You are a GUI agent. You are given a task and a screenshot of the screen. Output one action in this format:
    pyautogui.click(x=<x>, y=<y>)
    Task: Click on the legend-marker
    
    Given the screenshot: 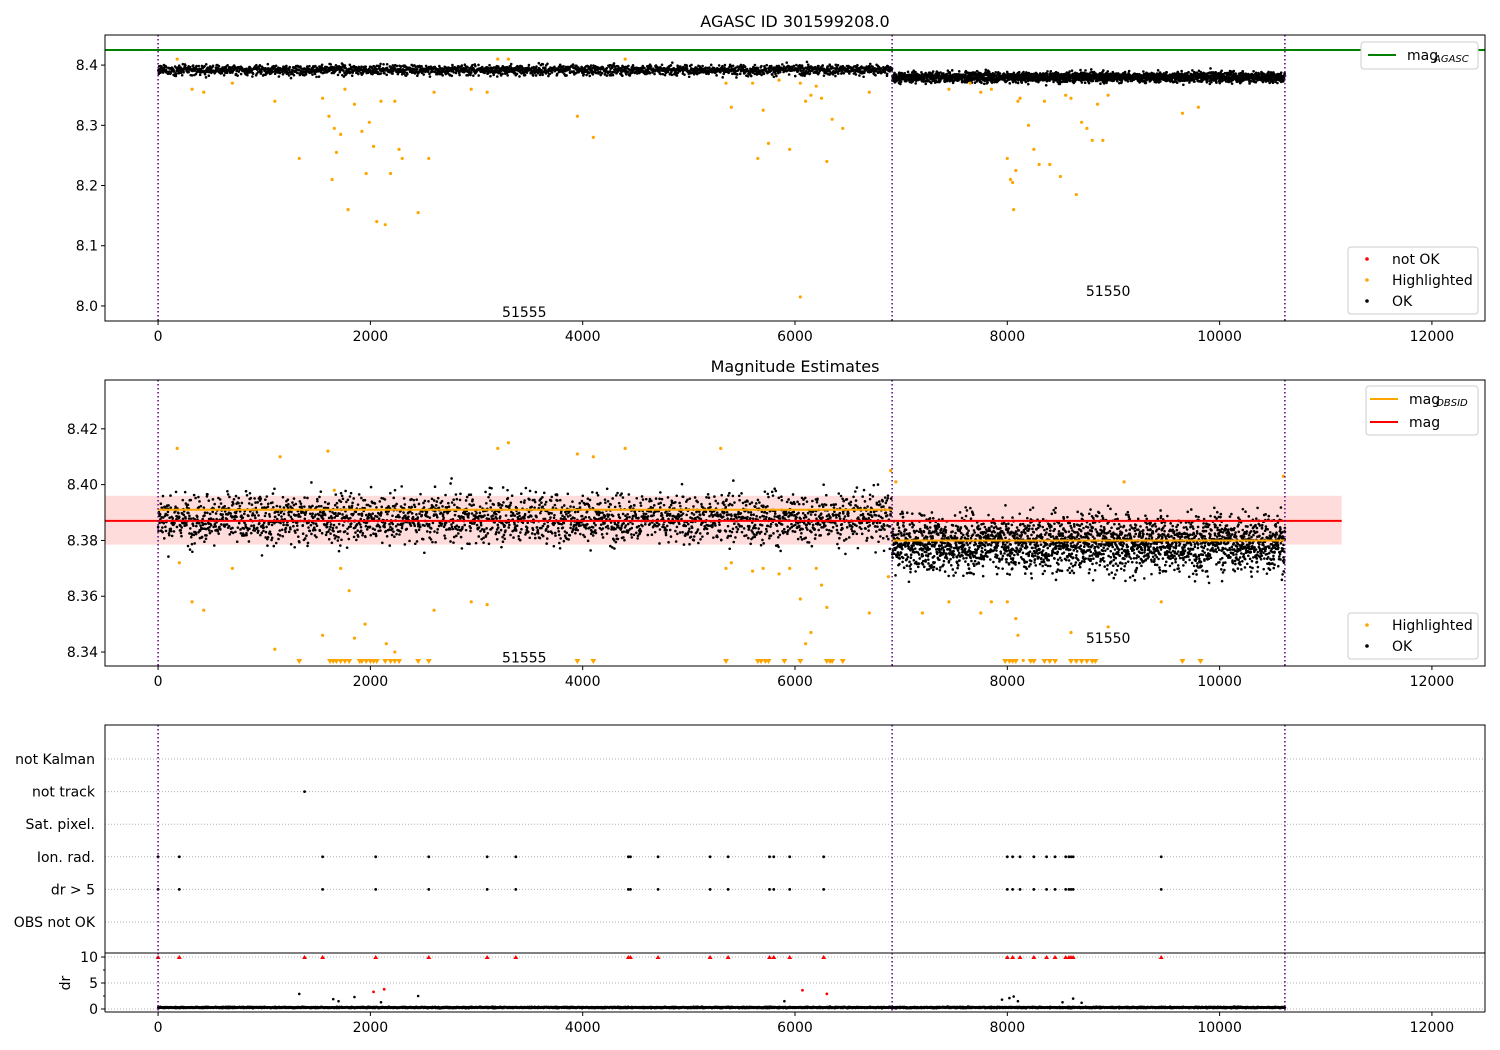 What is the action you would take?
    pyautogui.click(x=1367, y=301)
    